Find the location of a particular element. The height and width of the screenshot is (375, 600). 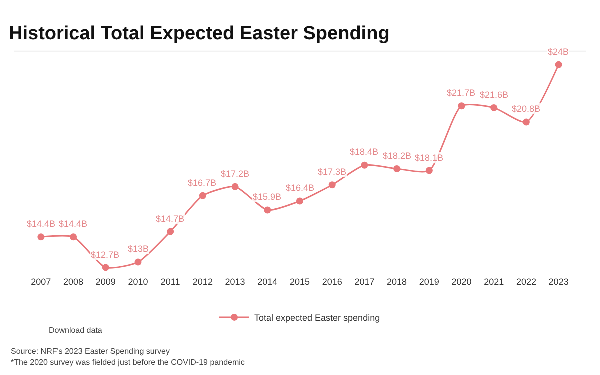

data-label: $18.2B is located at coordinates (397, 156).